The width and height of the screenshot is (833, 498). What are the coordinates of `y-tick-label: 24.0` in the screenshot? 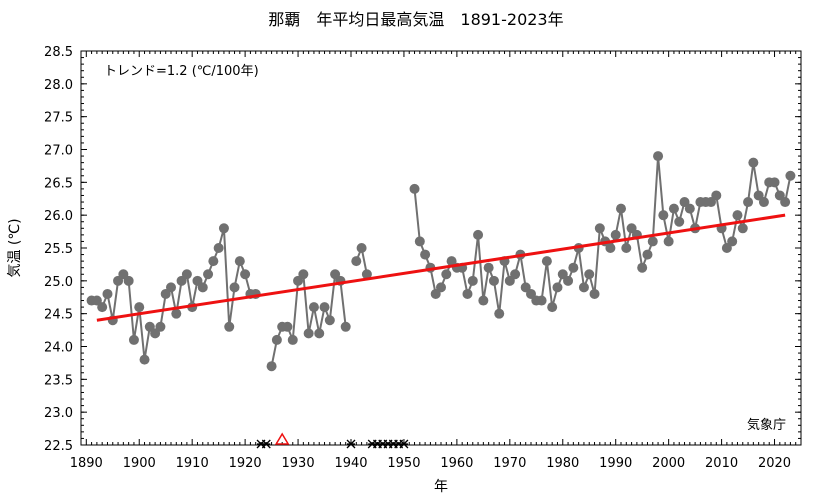 It's located at (58, 348).